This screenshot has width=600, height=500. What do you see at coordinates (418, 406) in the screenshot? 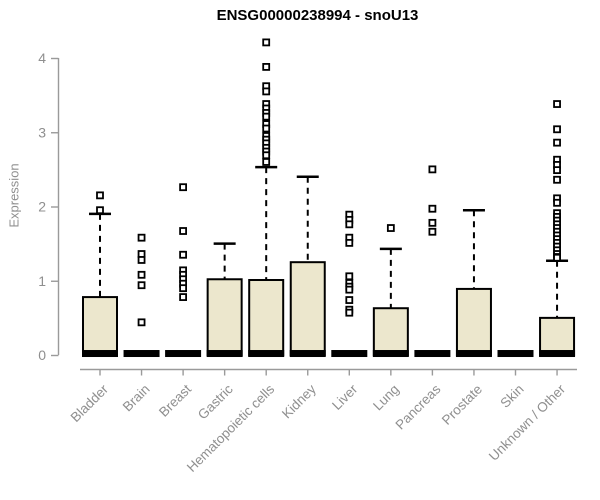
I see `x-tick-label: Pancreas` at bounding box center [418, 406].